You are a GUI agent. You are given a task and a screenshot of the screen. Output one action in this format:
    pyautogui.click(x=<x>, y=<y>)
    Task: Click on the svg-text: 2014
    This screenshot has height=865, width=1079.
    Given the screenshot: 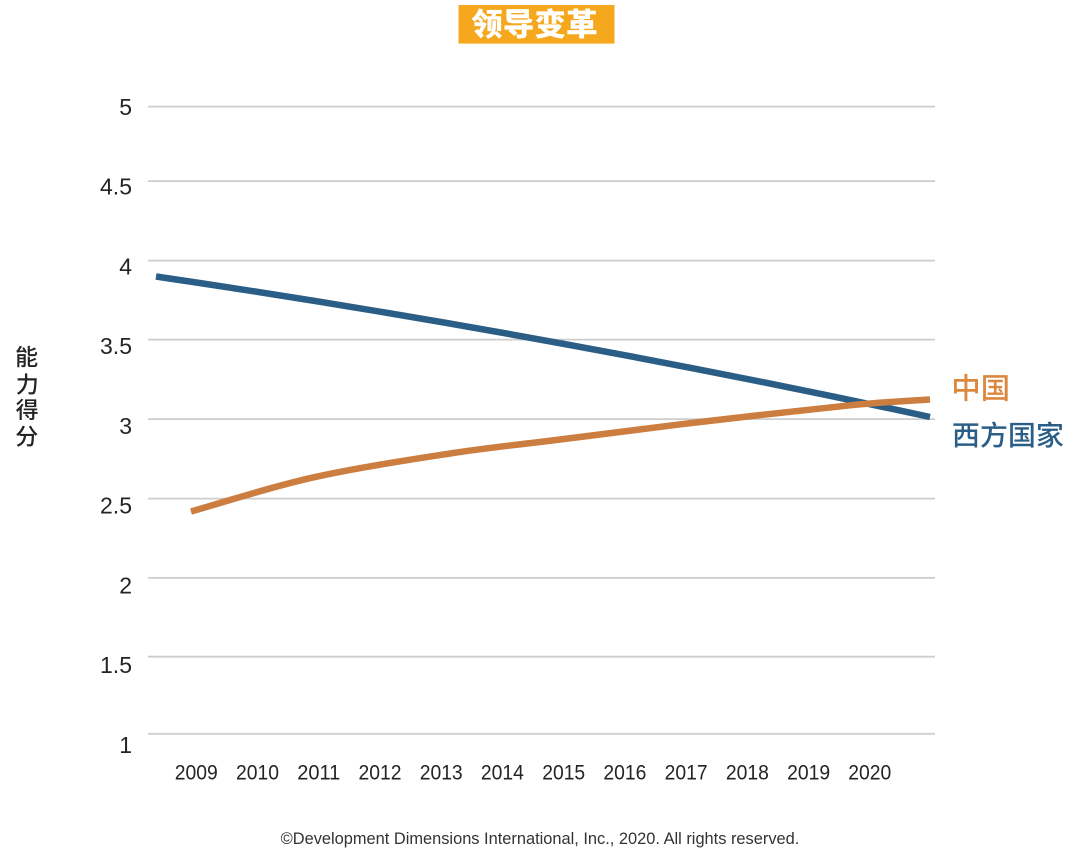 What is the action you would take?
    pyautogui.click(x=502, y=772)
    